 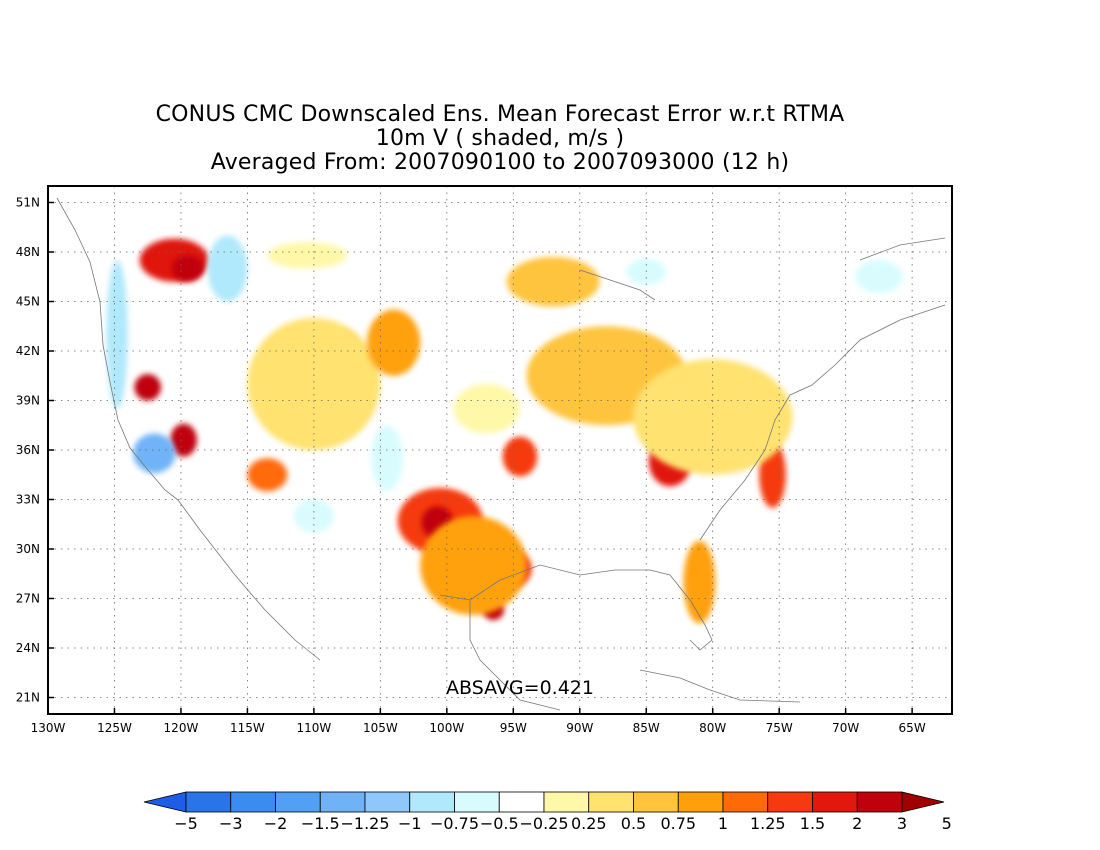 What do you see at coordinates (520, 688) in the screenshot?
I see `absavg-annotation: ABSAVG=0.421` at bounding box center [520, 688].